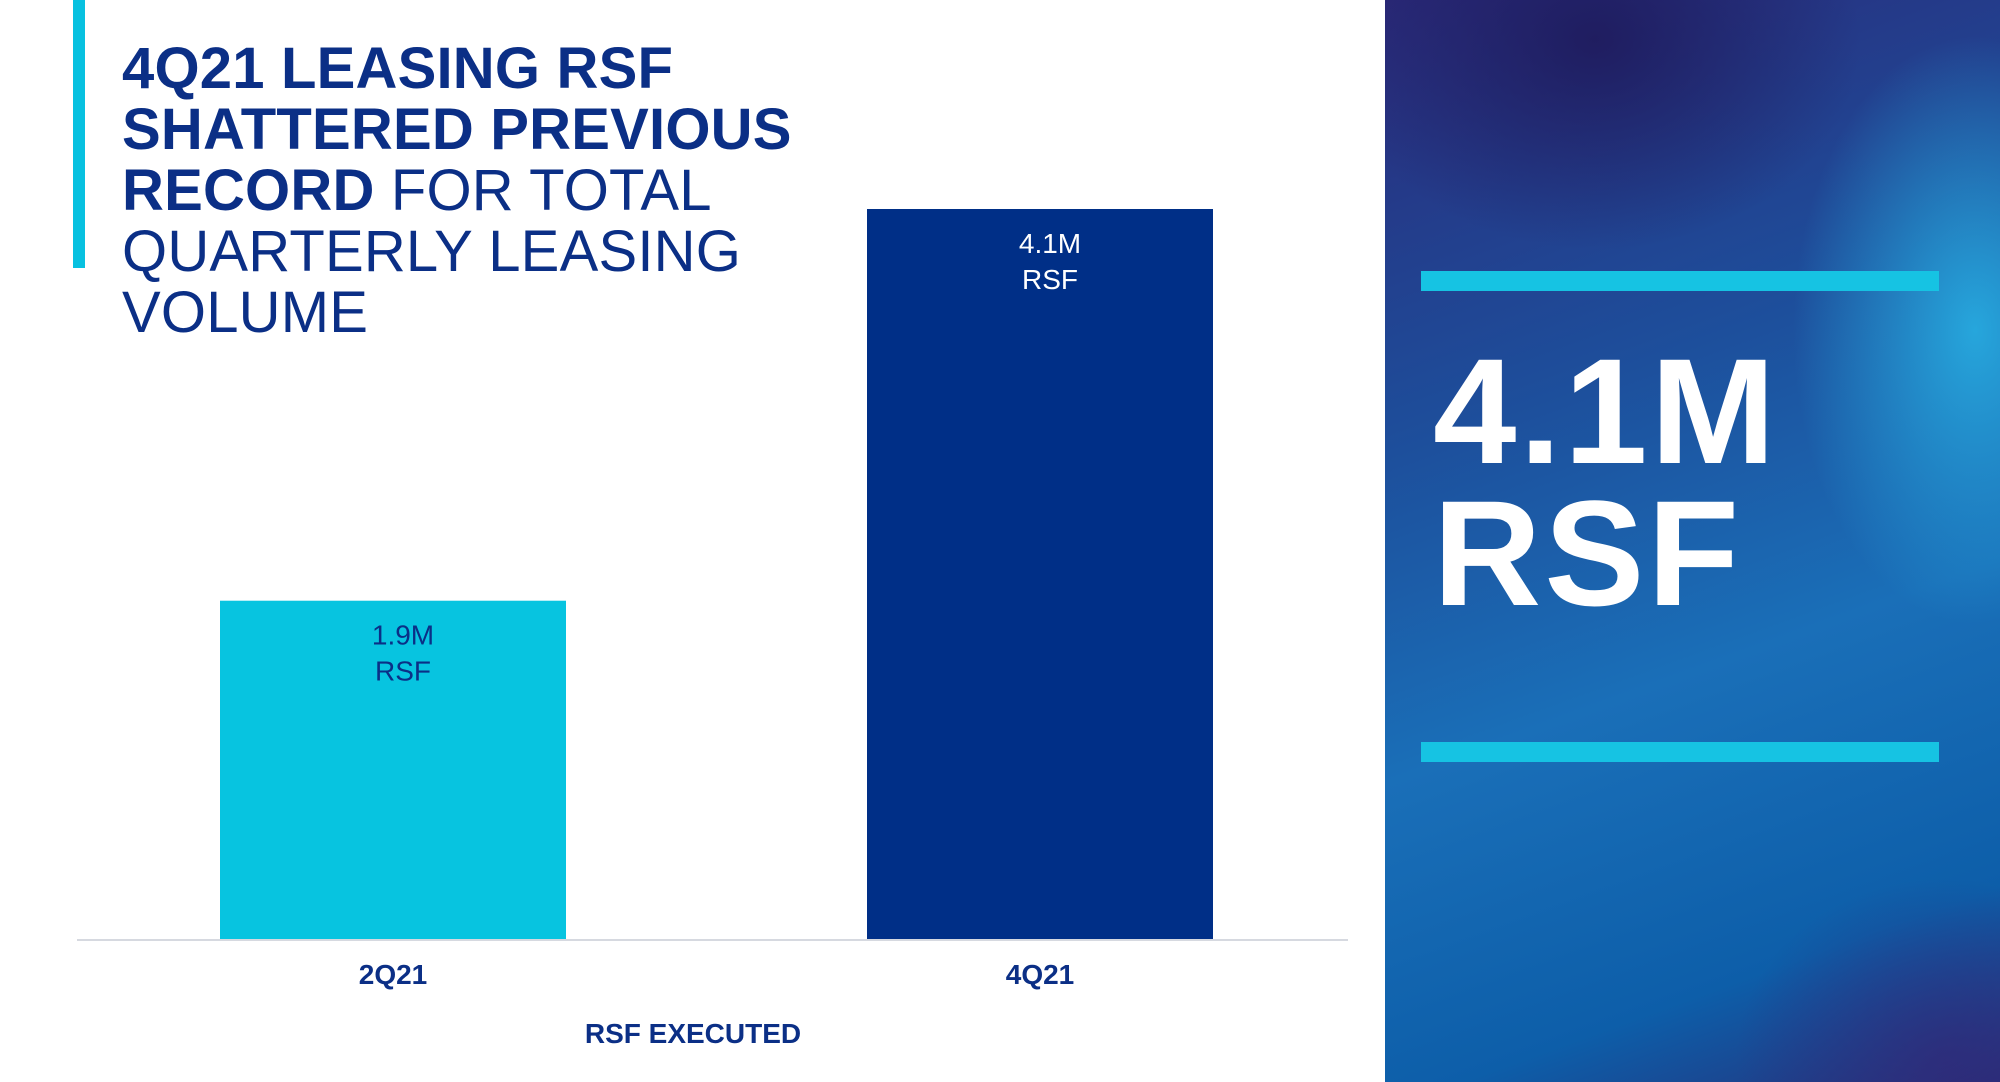  What do you see at coordinates (393, 769) in the screenshot?
I see `bar-2q21` at bounding box center [393, 769].